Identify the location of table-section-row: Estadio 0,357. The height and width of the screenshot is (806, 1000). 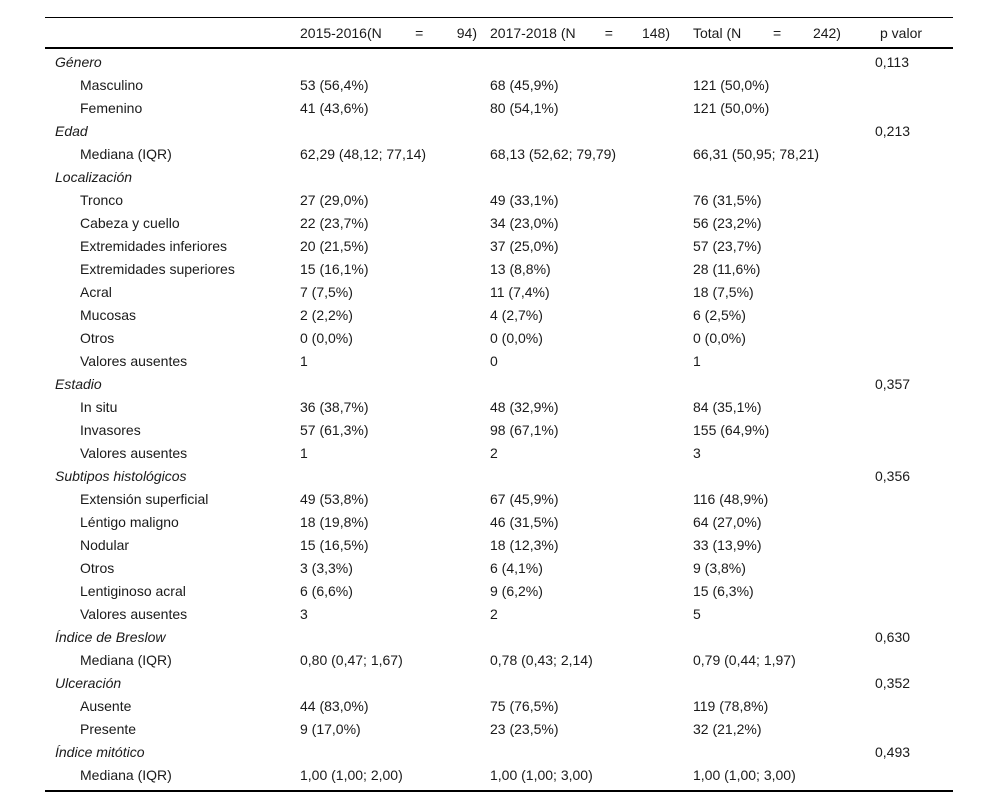
(499, 383).